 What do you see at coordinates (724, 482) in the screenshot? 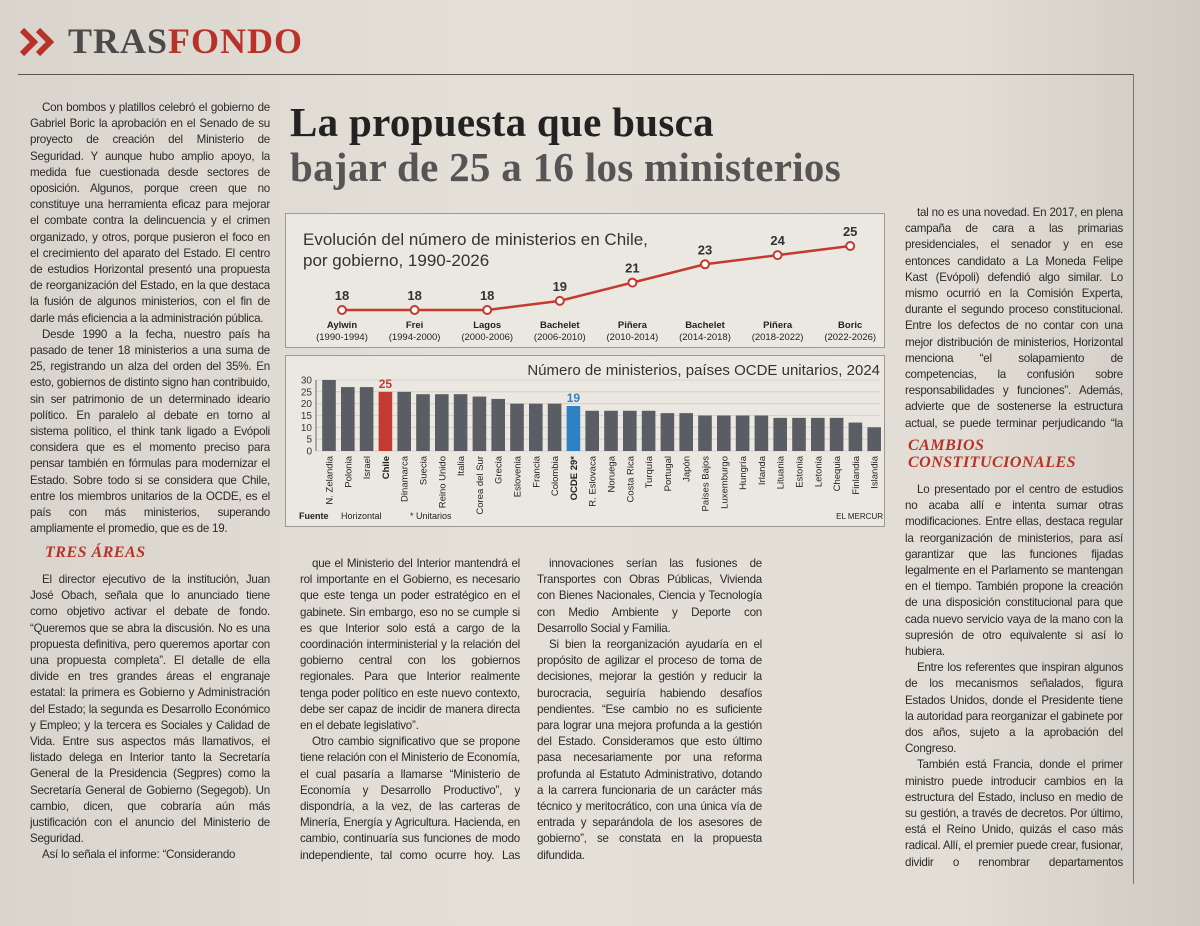
I see `x-tick-label: Luxemburgo` at bounding box center [724, 482].